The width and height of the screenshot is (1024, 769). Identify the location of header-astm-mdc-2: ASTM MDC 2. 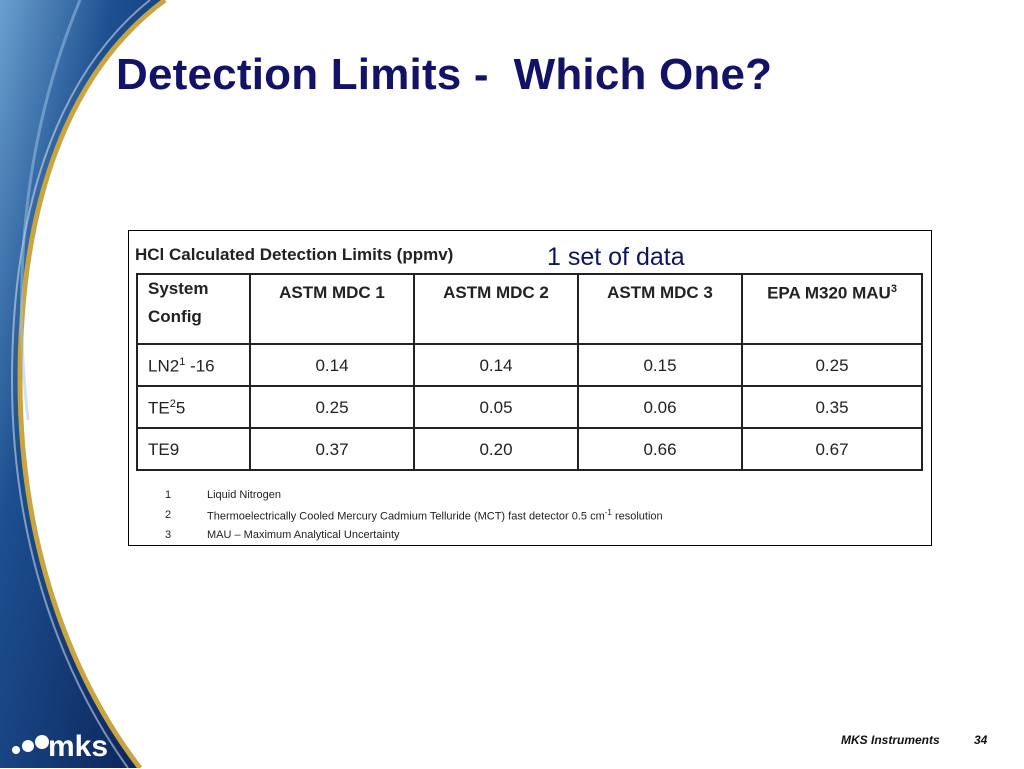
(496, 309).